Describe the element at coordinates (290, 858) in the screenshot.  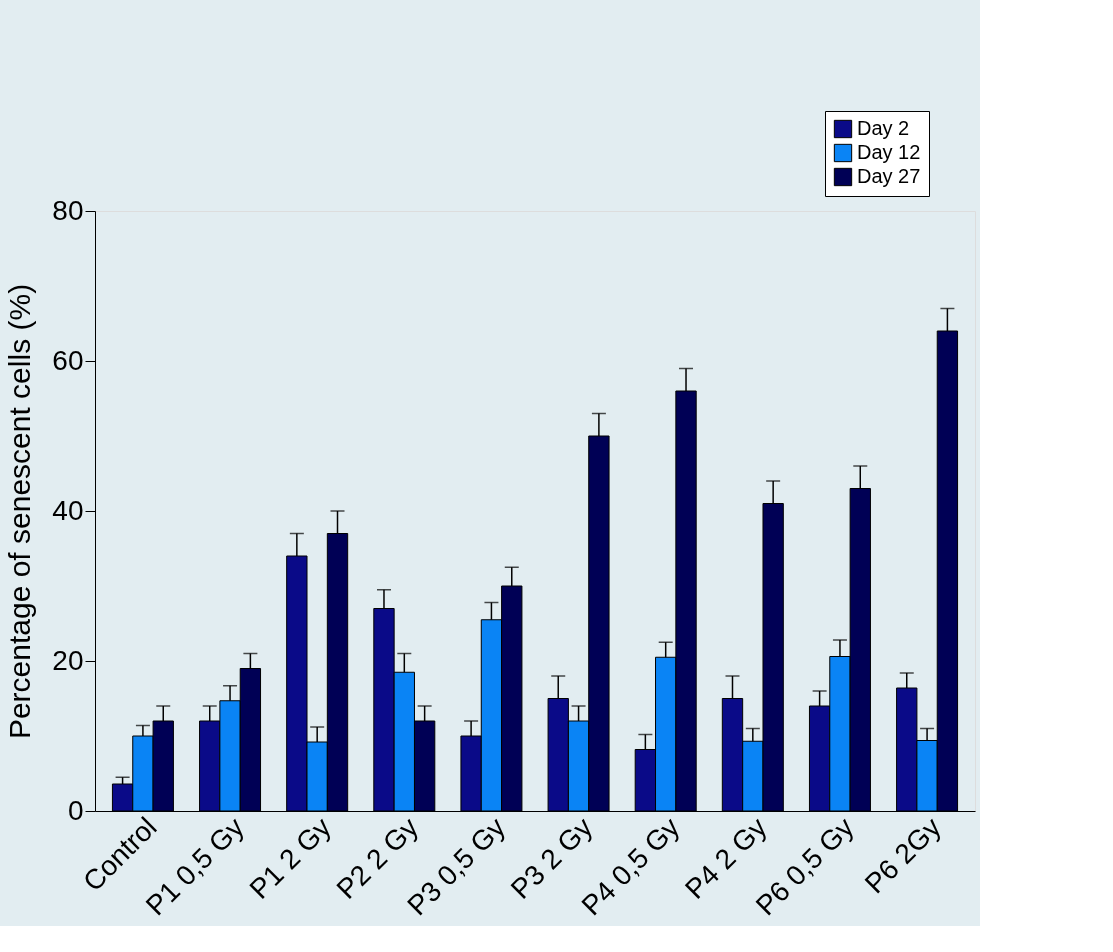
I see `x-tick-label: P1 2 Gy` at that location.